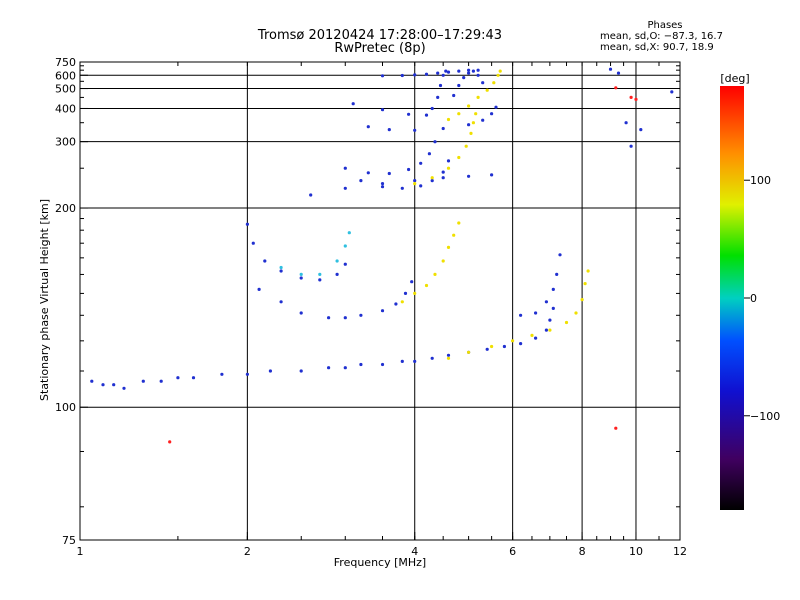  I want to click on phases-heading: Phases, so click(665, 25).